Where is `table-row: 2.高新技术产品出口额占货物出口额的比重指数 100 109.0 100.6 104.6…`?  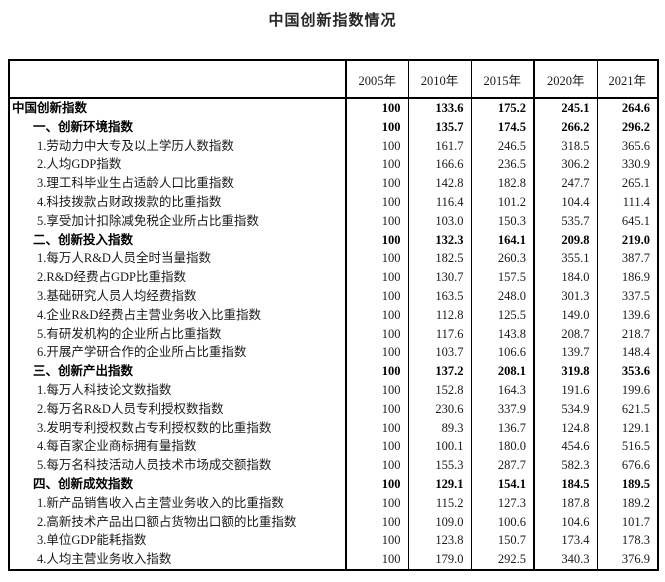
table-row: 2.高新技术产品出口额占货物出口额的比重指数 100 109.0 100.6 104.6… is located at coordinates (333, 522).